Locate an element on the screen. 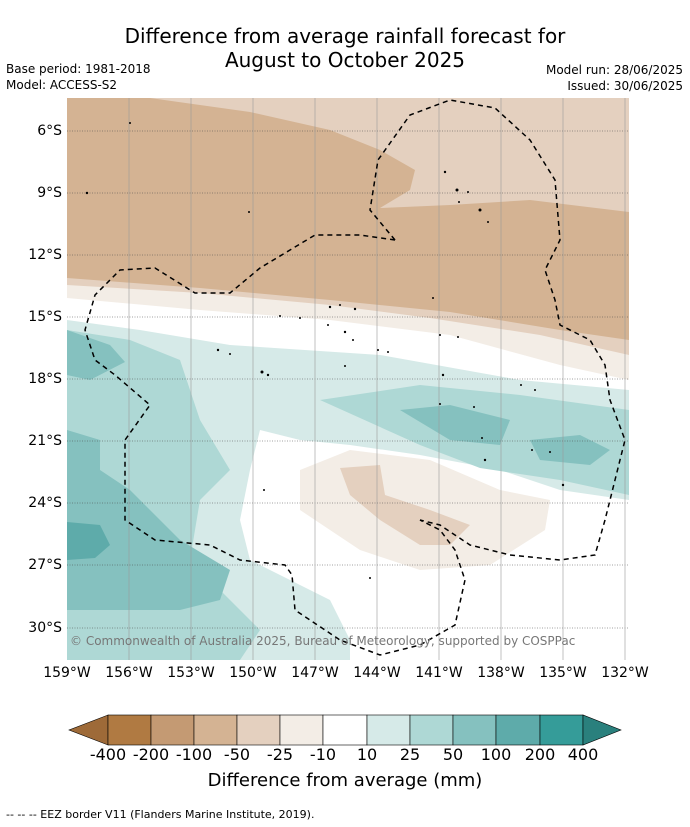 The height and width of the screenshot is (827, 690). colorbar-max-arrow is located at coordinates (602, 730).